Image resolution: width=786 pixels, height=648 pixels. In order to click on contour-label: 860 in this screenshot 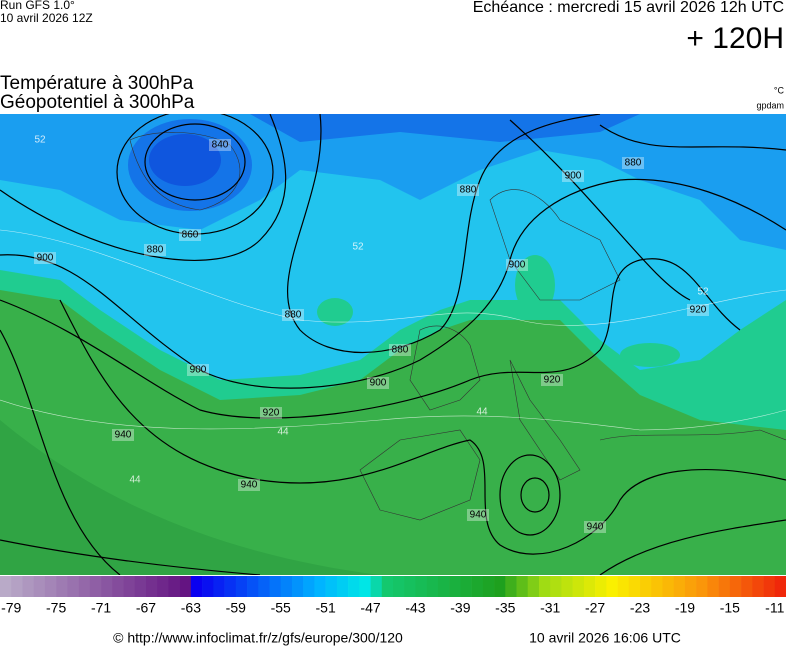, I will do `click(190, 235)`.